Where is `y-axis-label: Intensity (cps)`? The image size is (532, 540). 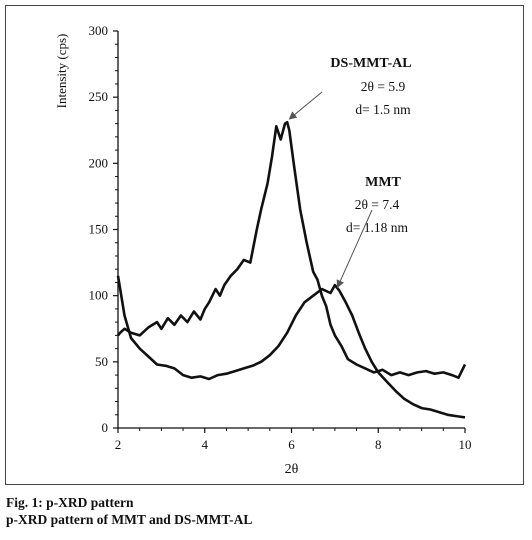
y-axis-label: Intensity (cps) is located at coordinates (61, 71).